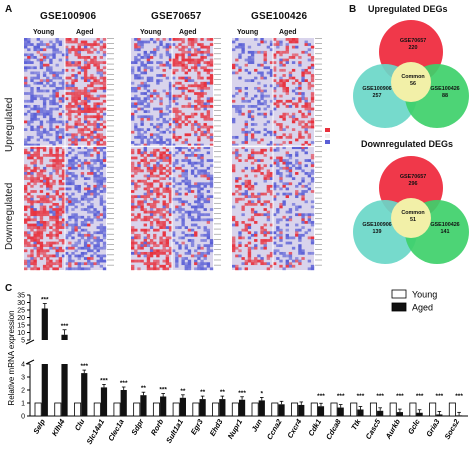 This screenshot has height=474, width=474. What do you see at coordinates (262, 393) in the screenshot?
I see `significance-label: *` at bounding box center [262, 393].